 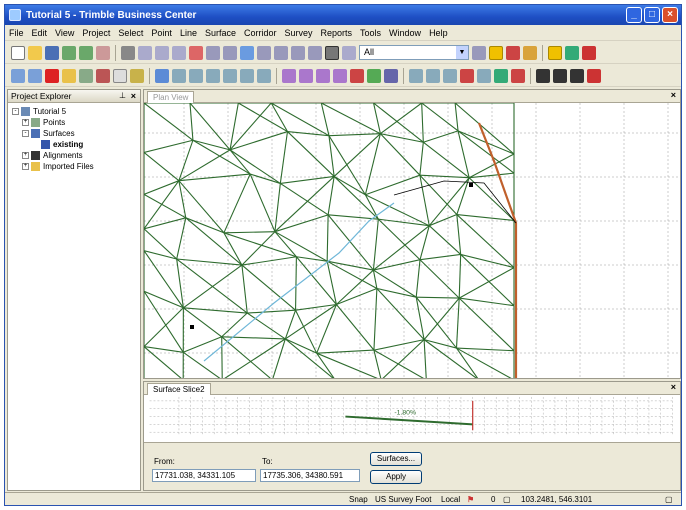 I want to click on arc-icon, so click(x=137, y=75).